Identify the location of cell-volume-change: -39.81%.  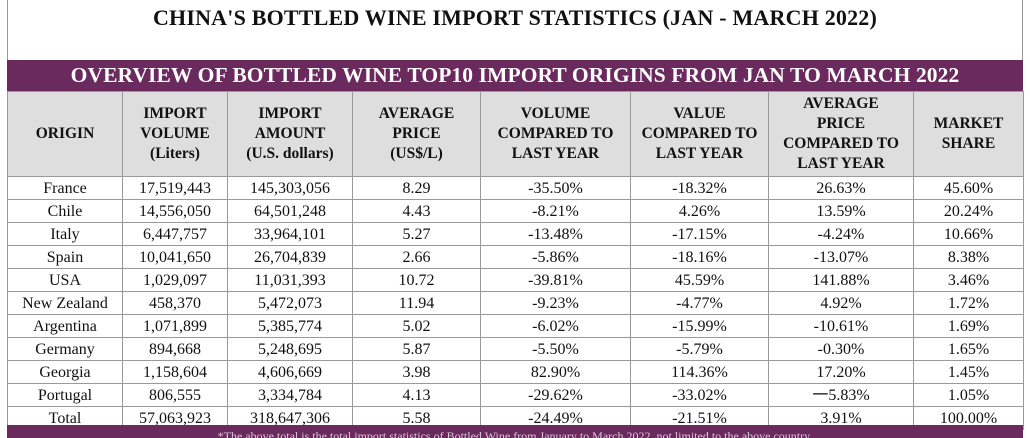
(555, 280).